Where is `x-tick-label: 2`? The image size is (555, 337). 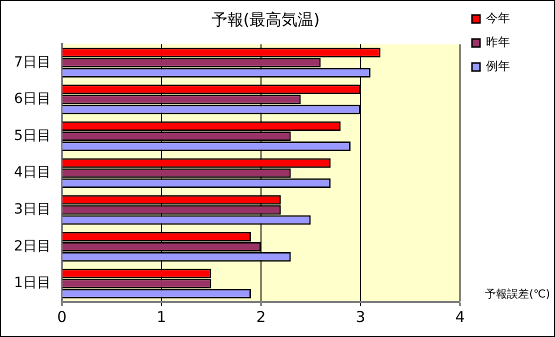 x-tick-label: 2 is located at coordinates (261, 317).